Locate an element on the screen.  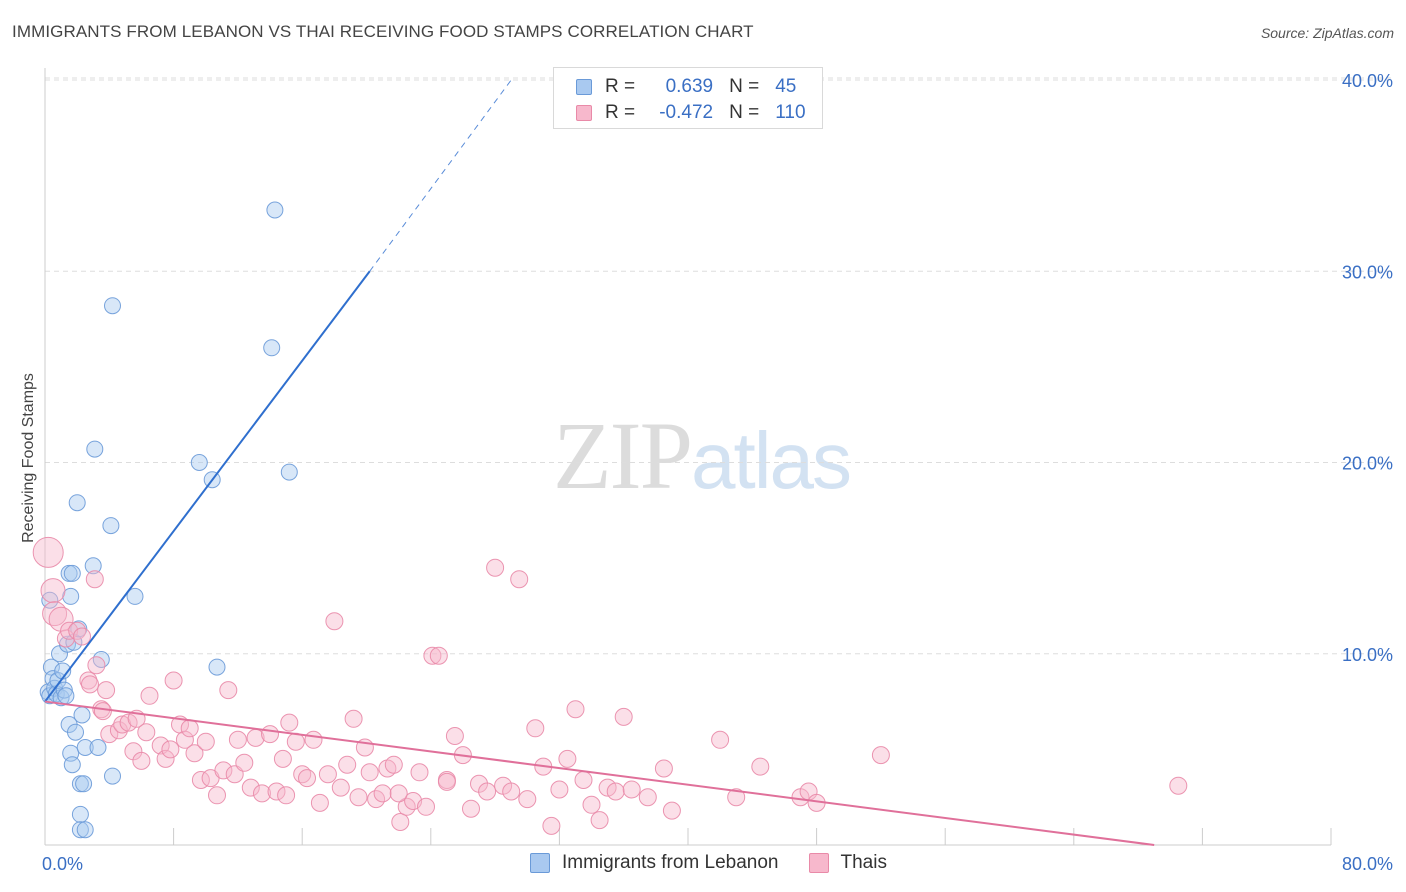
legend-row-thais: R = -0.472 N = 110 is located at coordinates (691, 113).